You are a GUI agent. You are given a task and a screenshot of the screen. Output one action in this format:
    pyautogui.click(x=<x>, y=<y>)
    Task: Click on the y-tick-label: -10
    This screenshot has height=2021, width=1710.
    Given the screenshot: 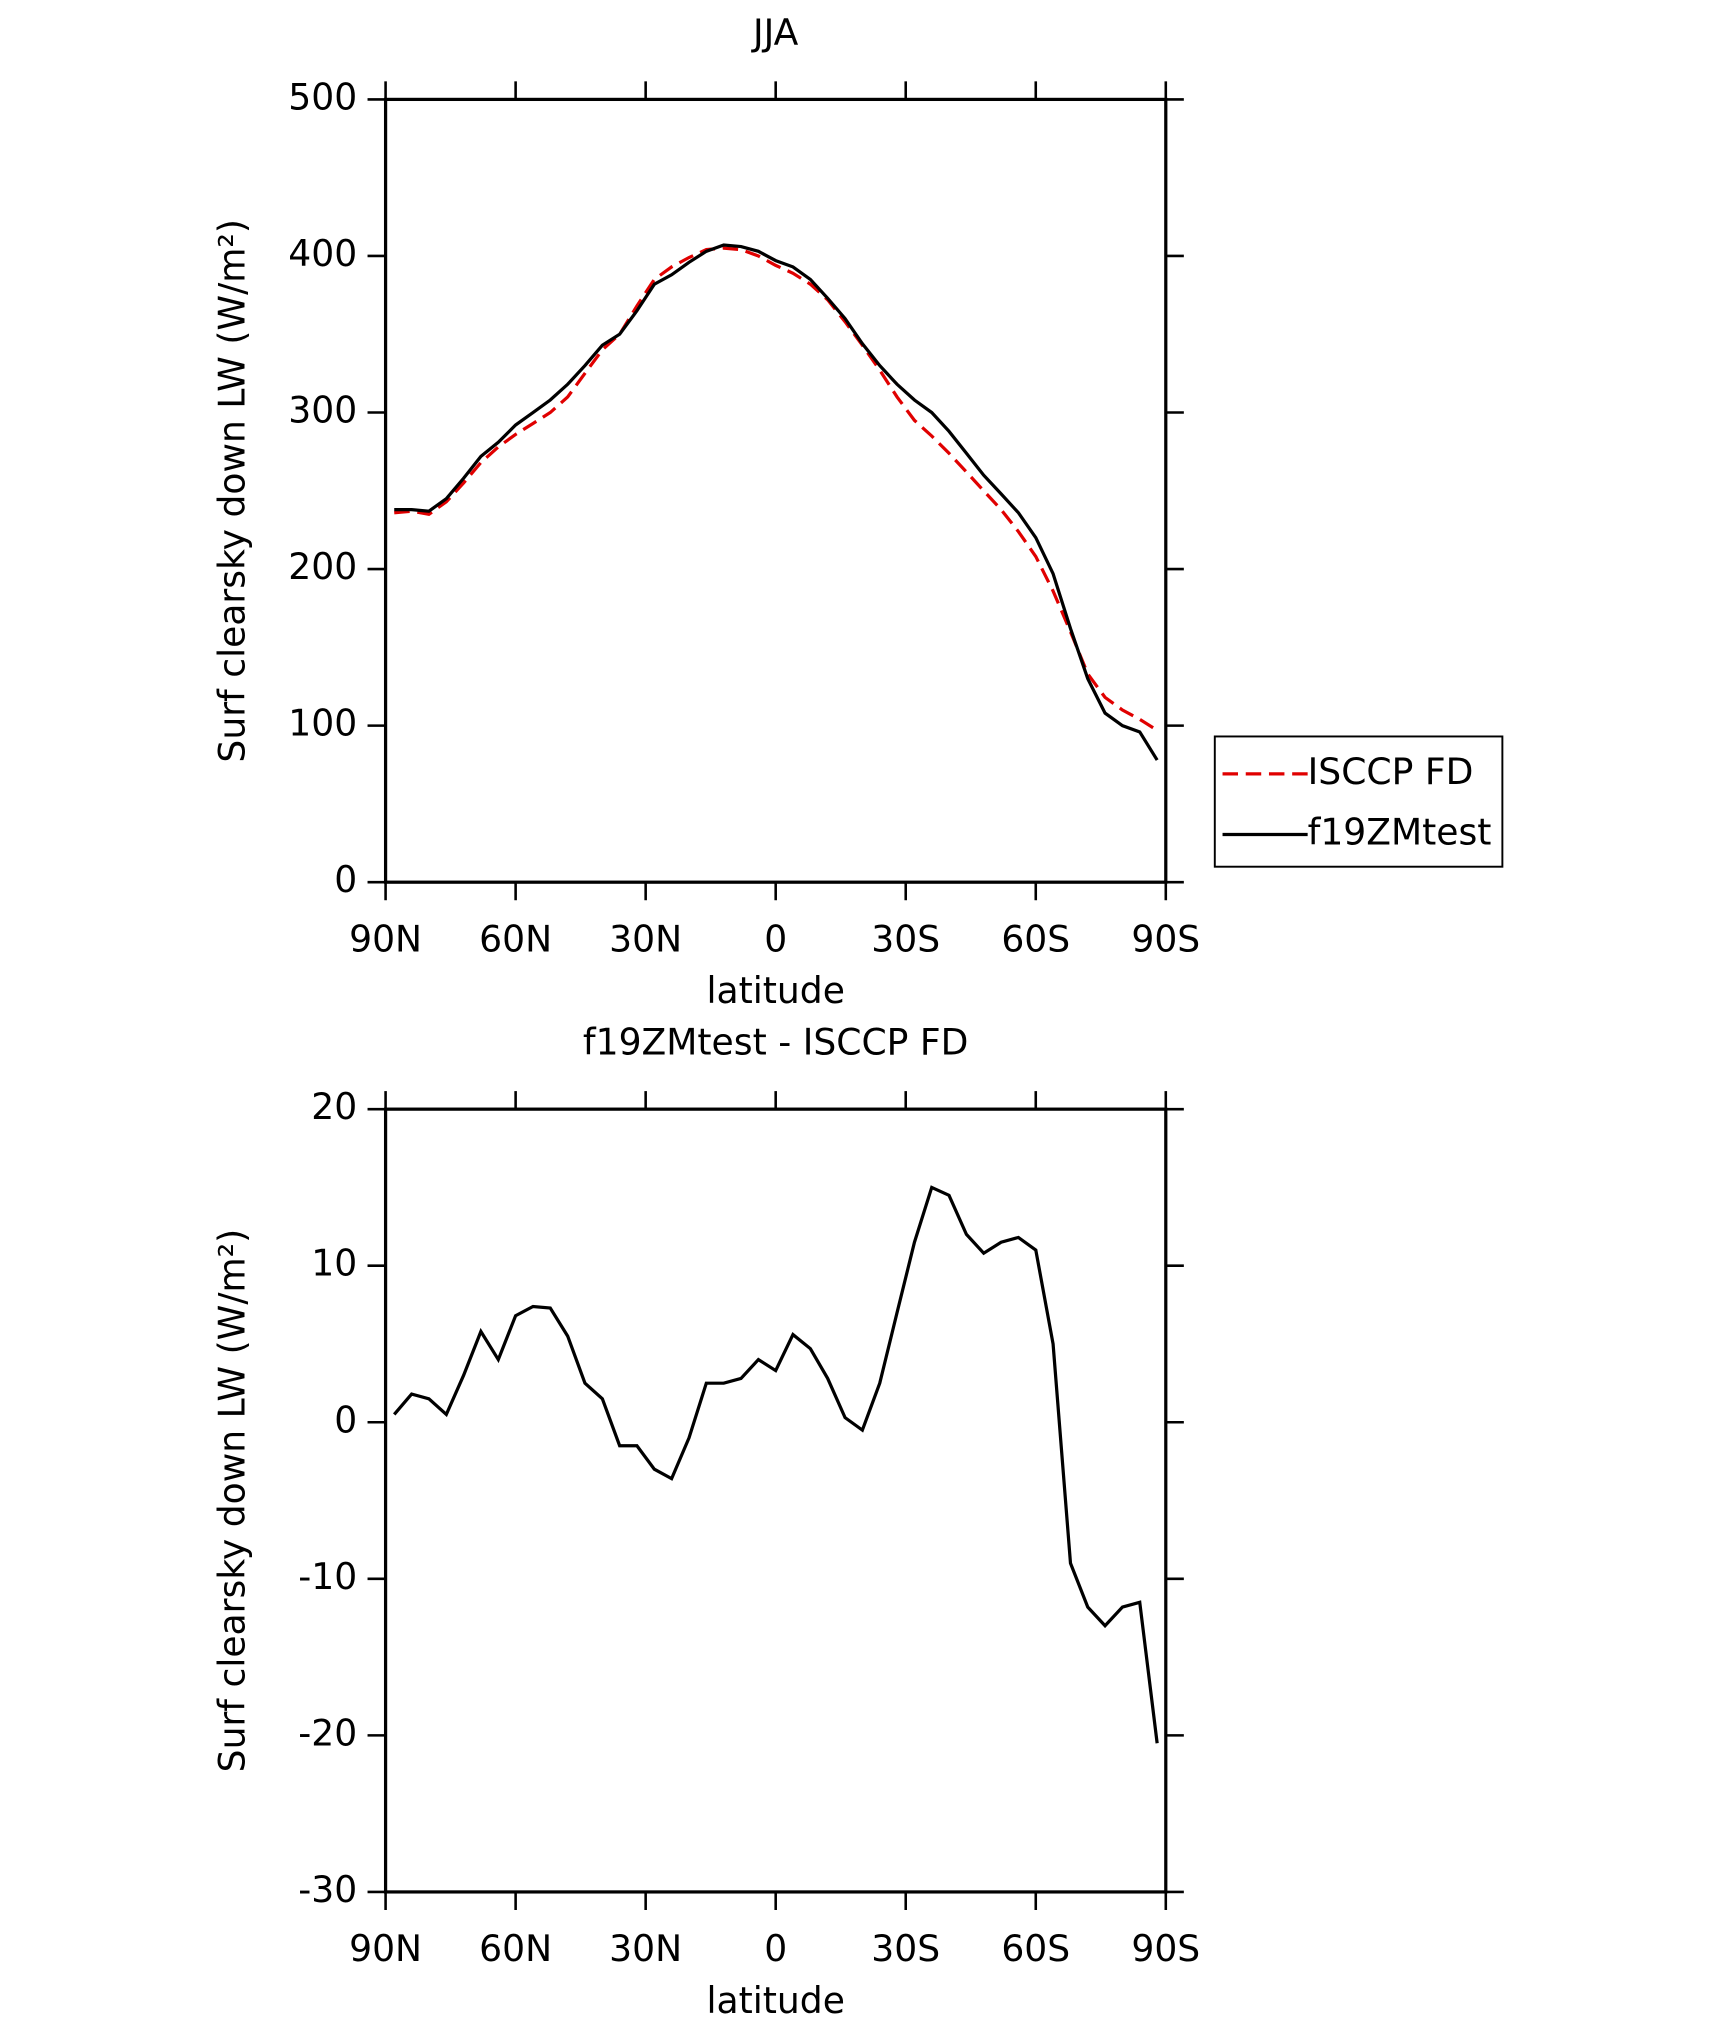 What is the action you would take?
    pyautogui.click(x=327, y=1576)
    